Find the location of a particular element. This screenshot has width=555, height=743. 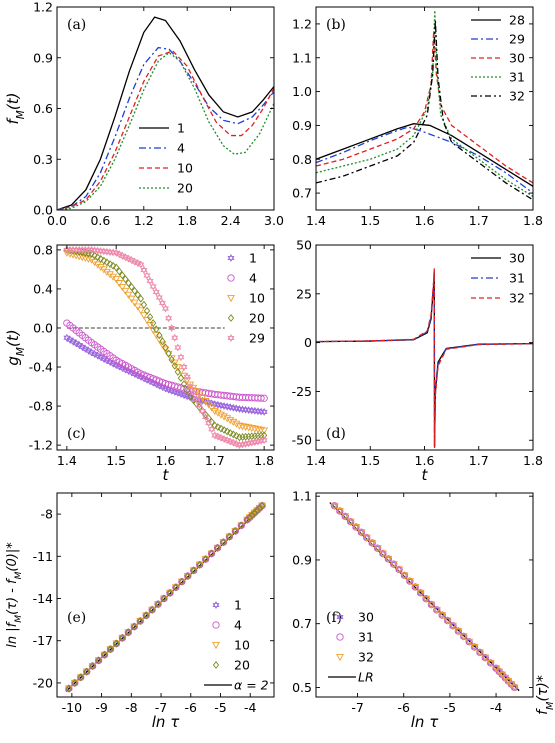

legend-label: 31 is located at coordinates (517, 77).